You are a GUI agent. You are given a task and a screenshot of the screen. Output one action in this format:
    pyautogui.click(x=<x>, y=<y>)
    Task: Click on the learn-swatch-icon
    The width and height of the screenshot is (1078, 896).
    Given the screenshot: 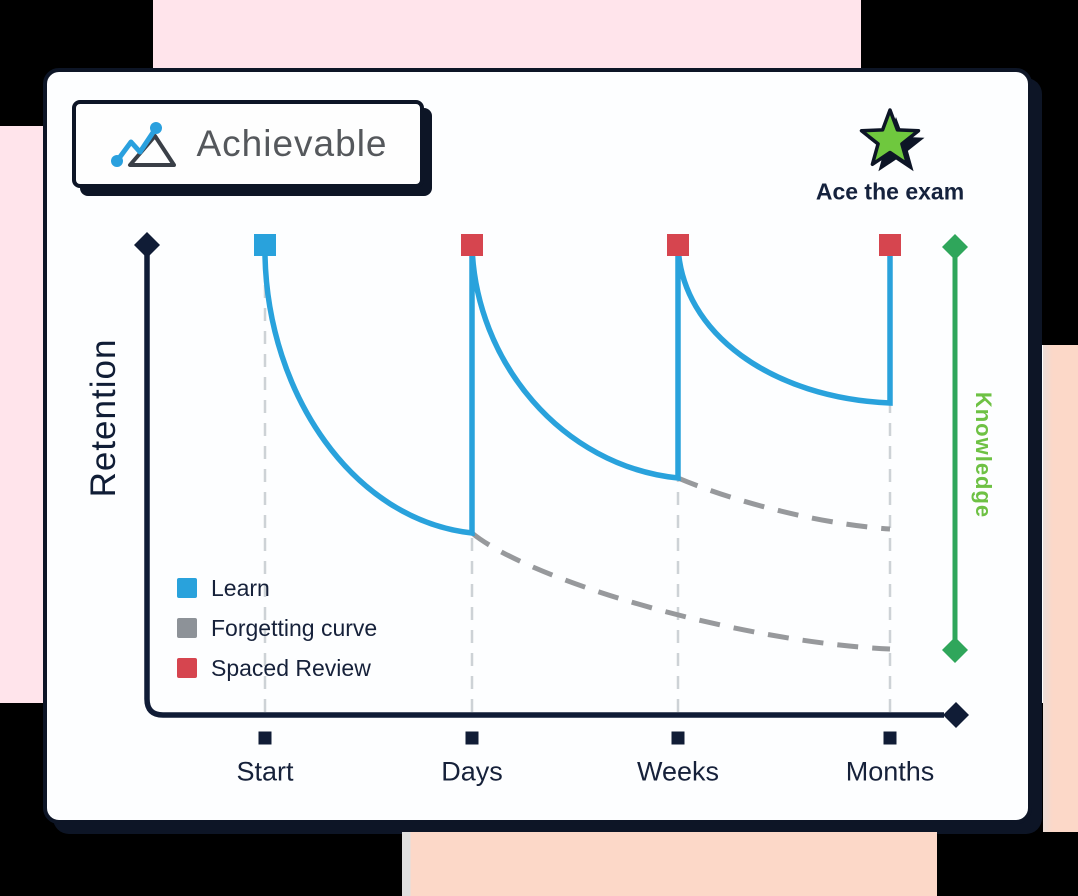 What is the action you would take?
    pyautogui.click(x=187, y=588)
    